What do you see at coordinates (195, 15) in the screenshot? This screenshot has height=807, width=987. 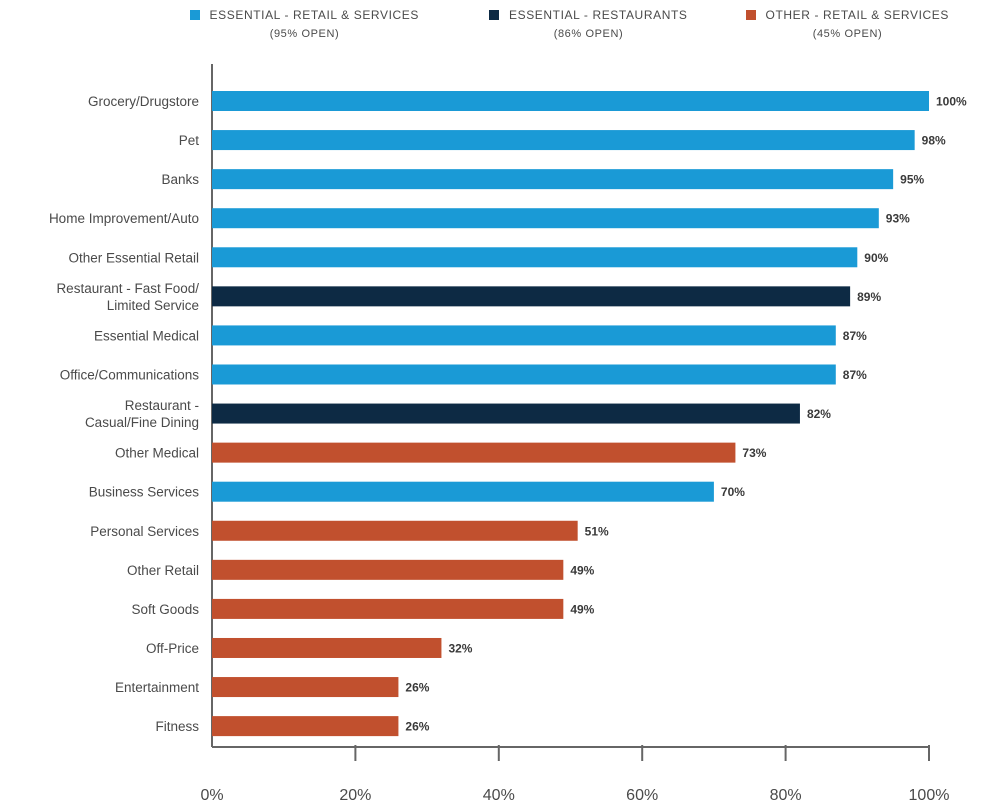 I see `legend-swatch-essential-retail` at bounding box center [195, 15].